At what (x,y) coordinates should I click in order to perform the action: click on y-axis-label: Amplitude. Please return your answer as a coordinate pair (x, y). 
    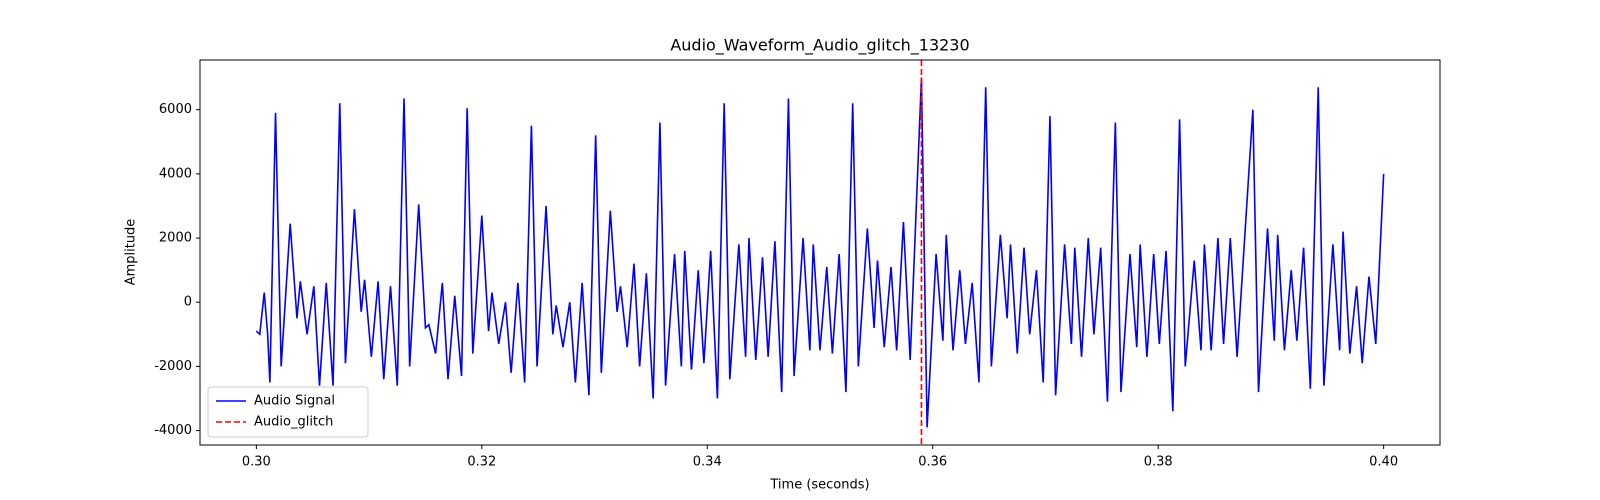
    Looking at the image, I should click on (131, 252).